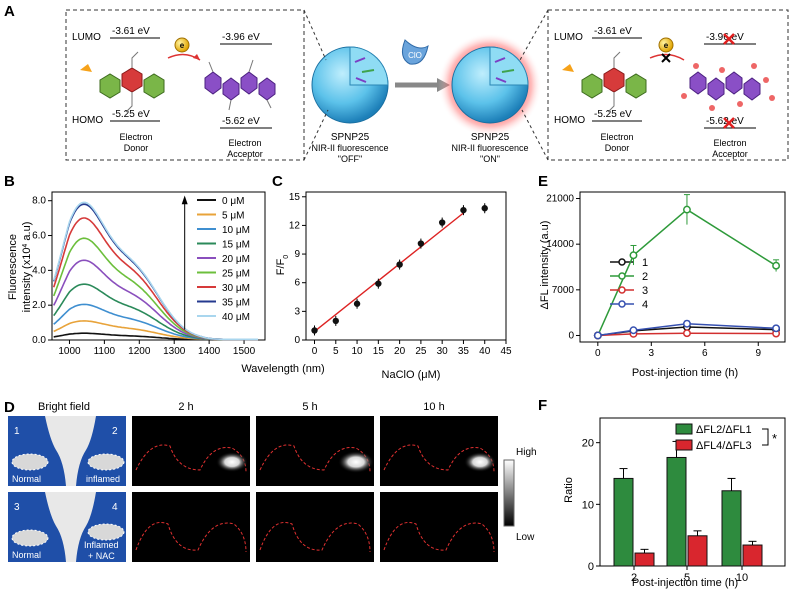  I want to click on donor-molecule, so click(122, 82).